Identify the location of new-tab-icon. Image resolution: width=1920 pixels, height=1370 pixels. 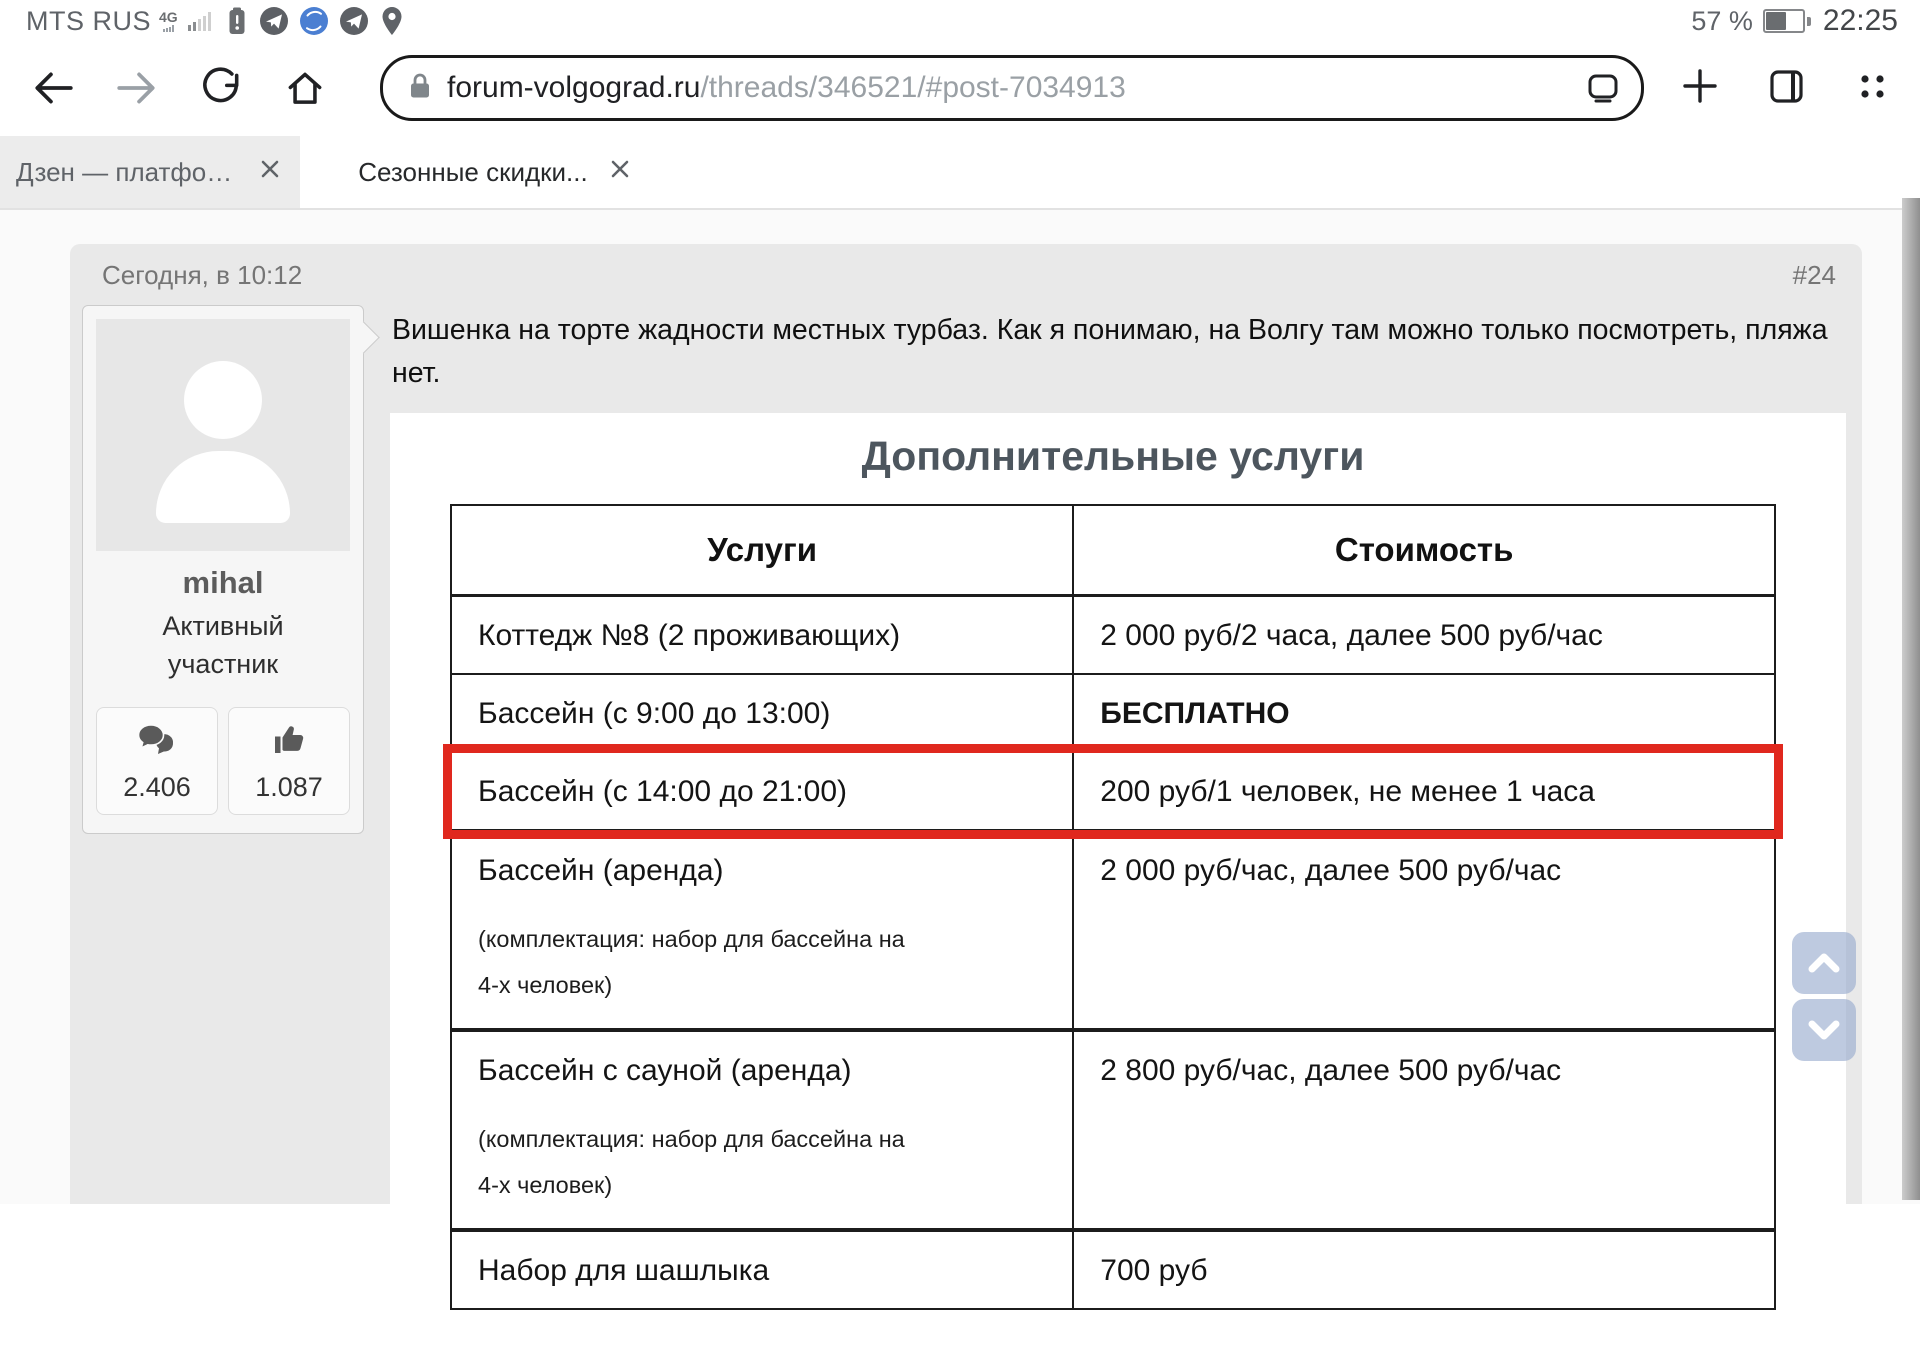
(1700, 88).